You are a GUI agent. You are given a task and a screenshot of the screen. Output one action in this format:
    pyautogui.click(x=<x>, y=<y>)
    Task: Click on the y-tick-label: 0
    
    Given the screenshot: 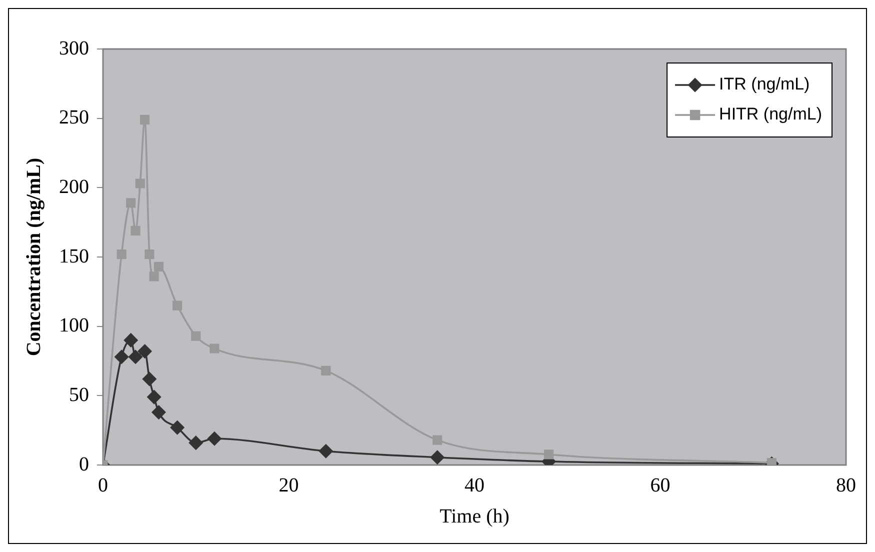 What is the action you would take?
    pyautogui.click(x=84, y=464)
    